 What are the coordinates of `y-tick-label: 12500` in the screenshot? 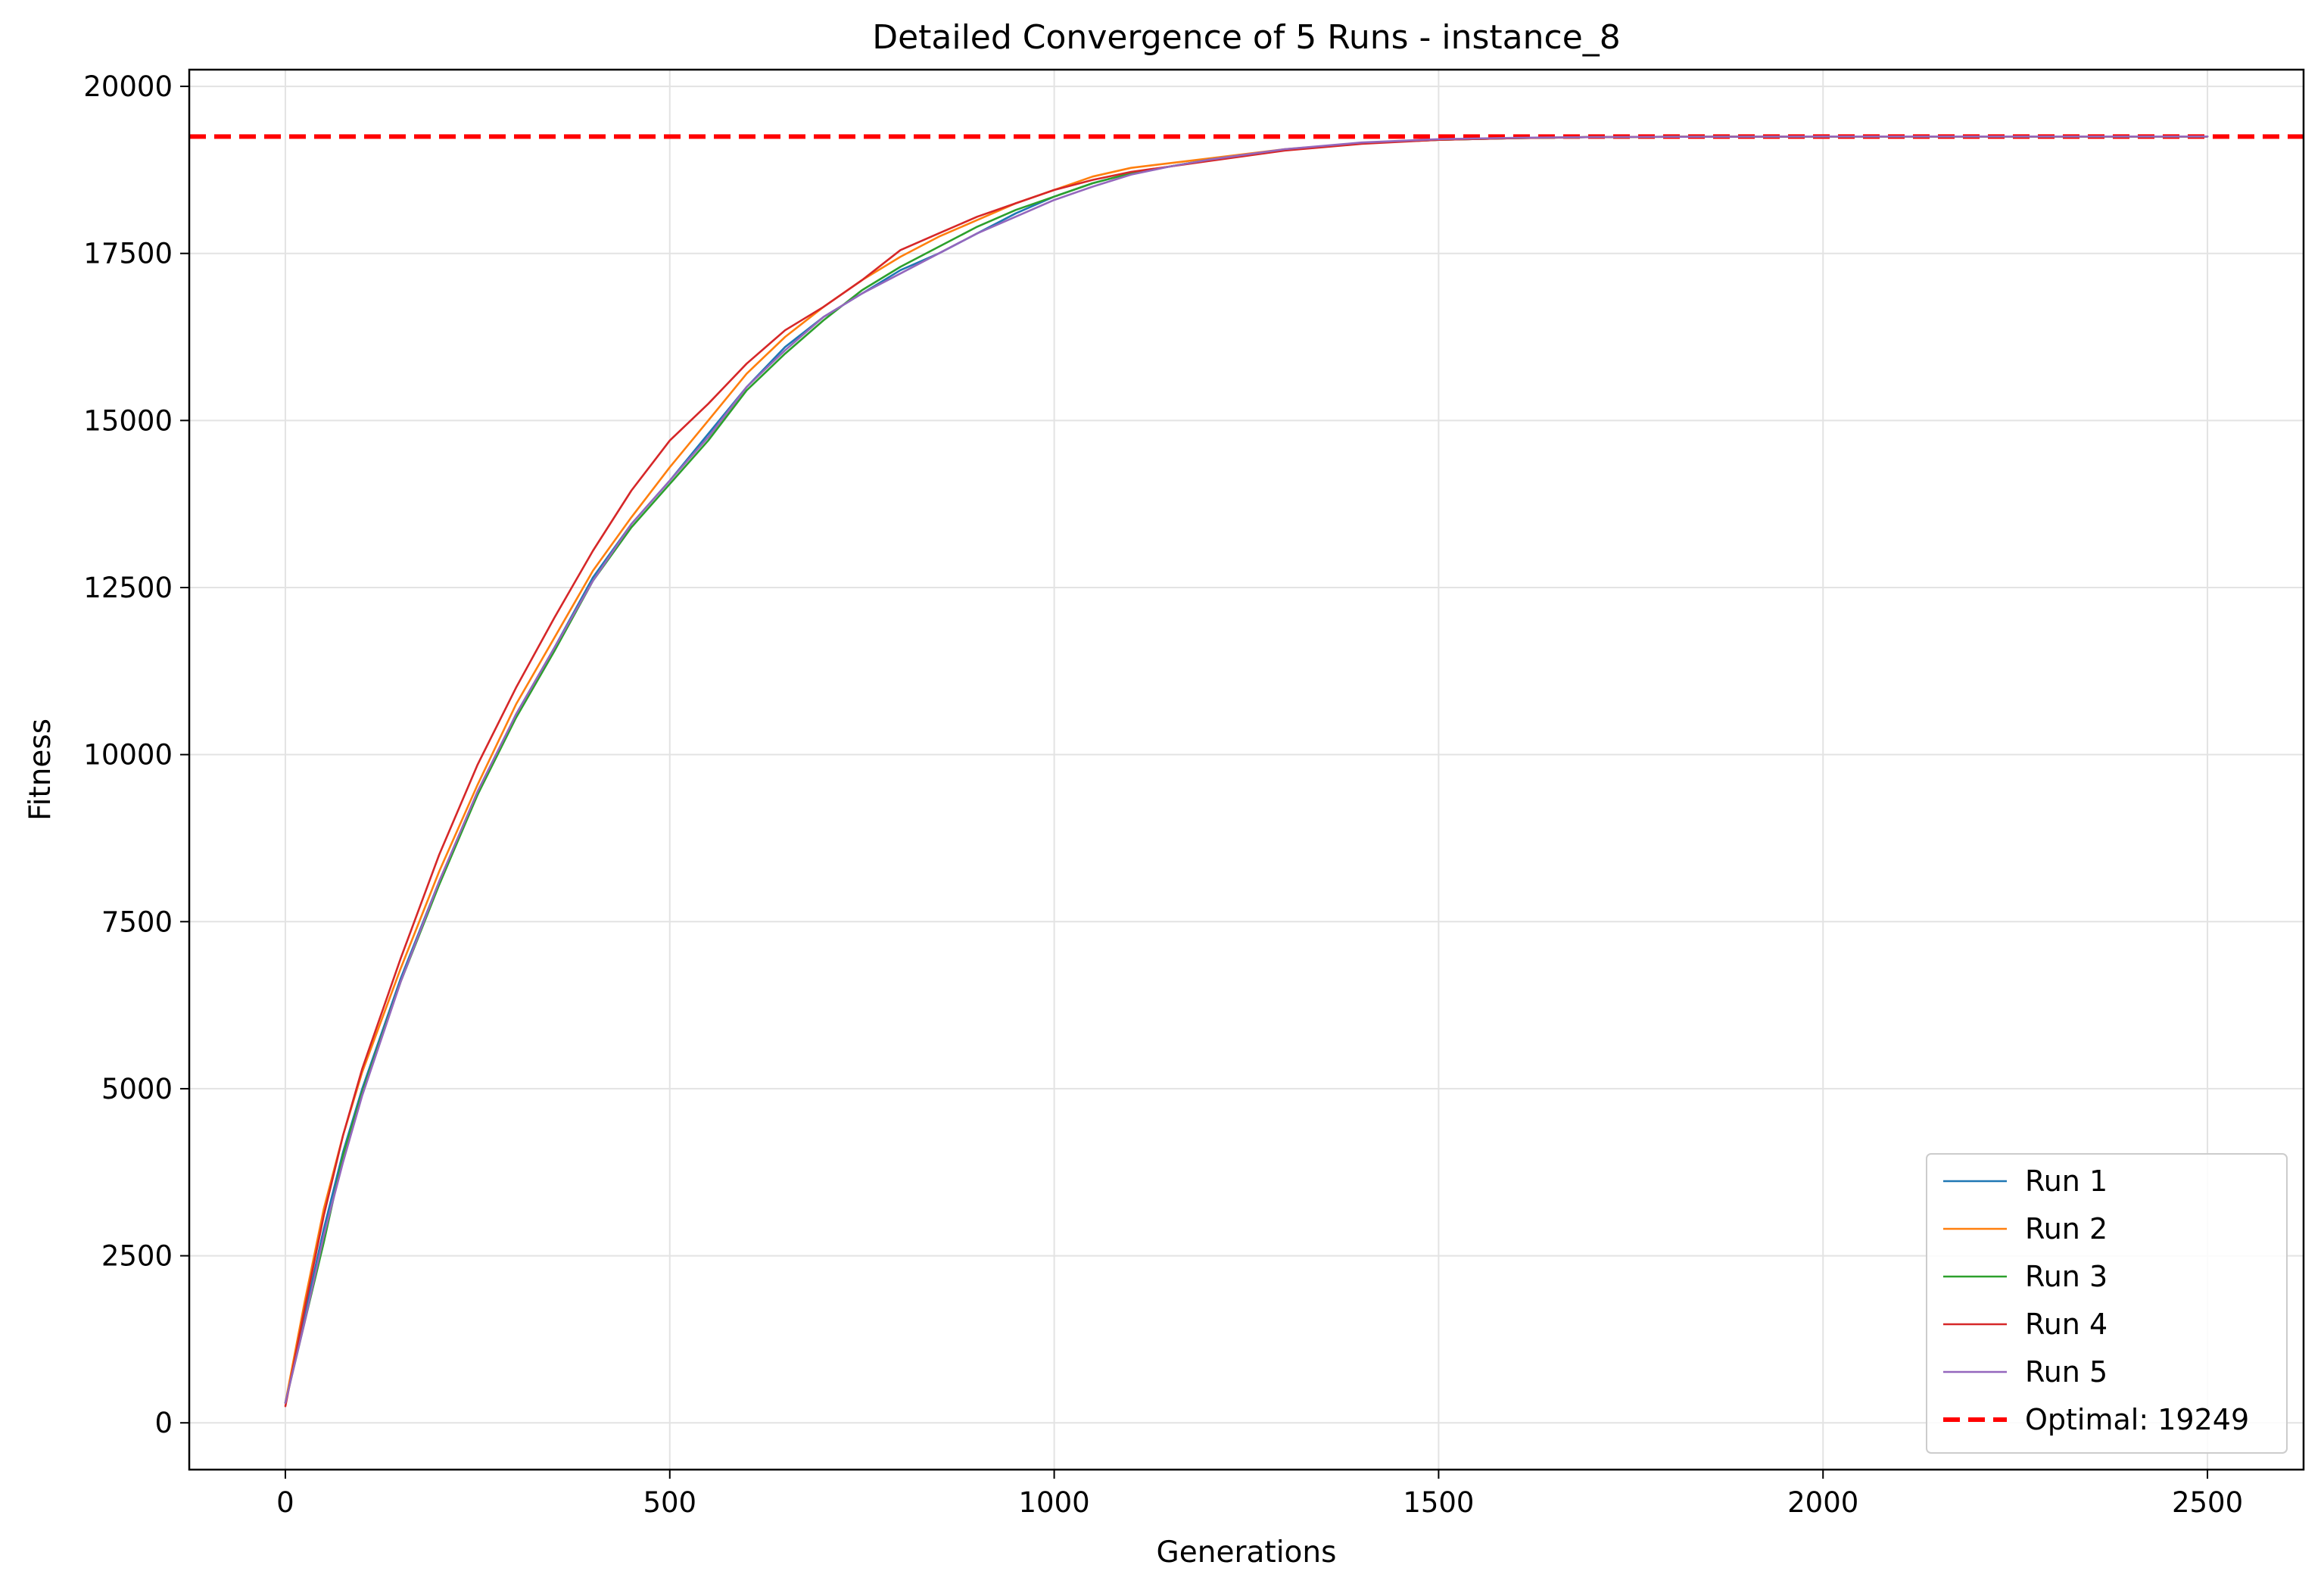 It's located at (128, 588).